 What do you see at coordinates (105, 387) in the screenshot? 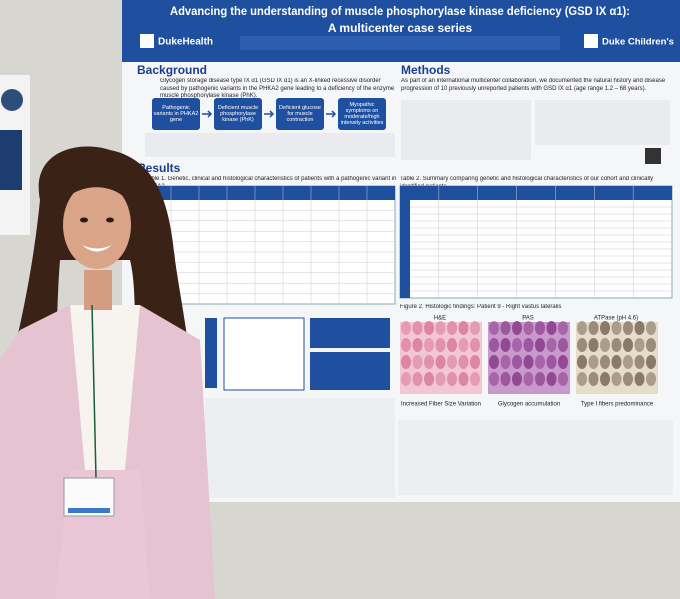
I see `top` at bounding box center [105, 387].